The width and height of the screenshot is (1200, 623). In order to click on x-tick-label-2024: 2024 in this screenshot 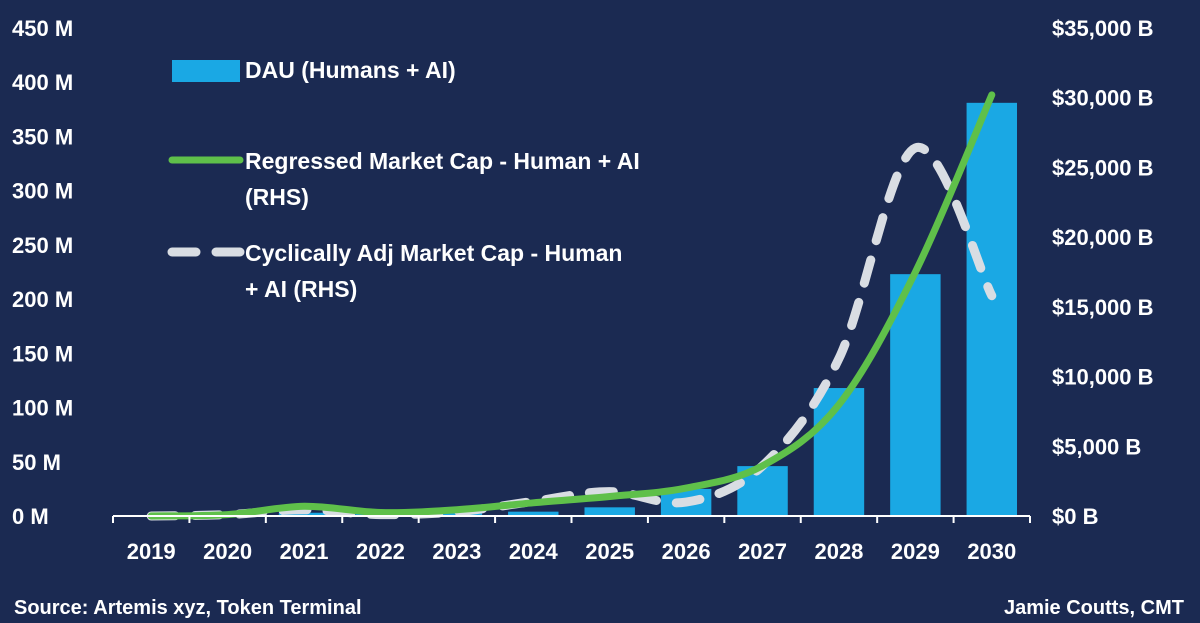, I will do `click(534, 551)`.